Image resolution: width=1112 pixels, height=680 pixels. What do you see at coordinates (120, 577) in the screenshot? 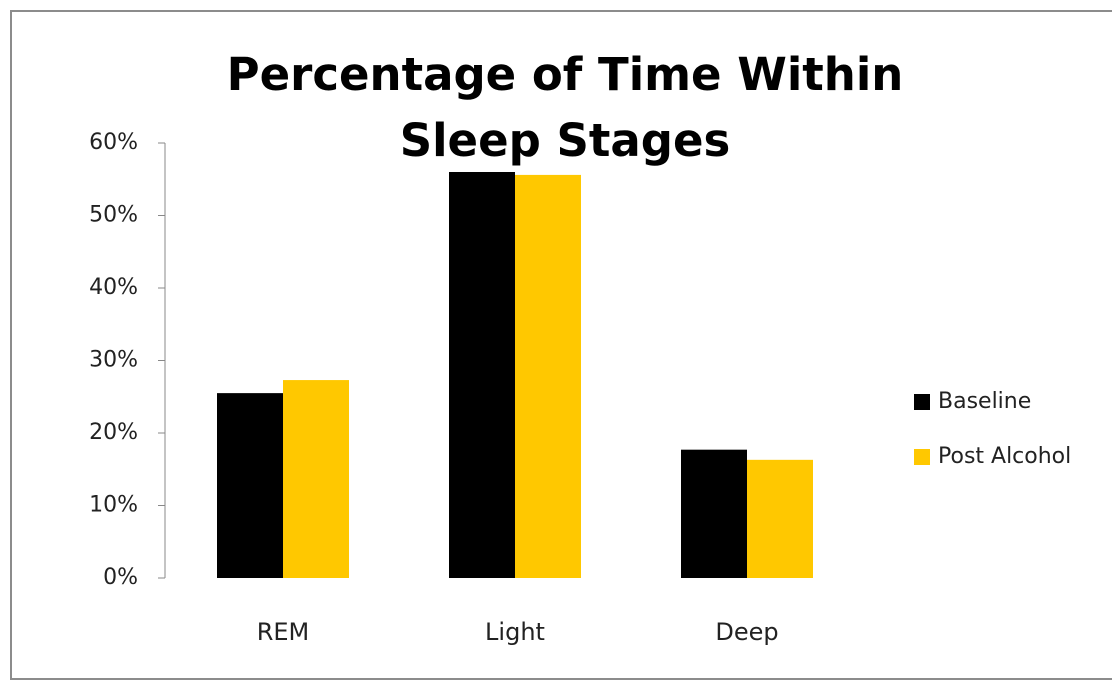
I see `y-tick-label: 0%` at bounding box center [120, 577].